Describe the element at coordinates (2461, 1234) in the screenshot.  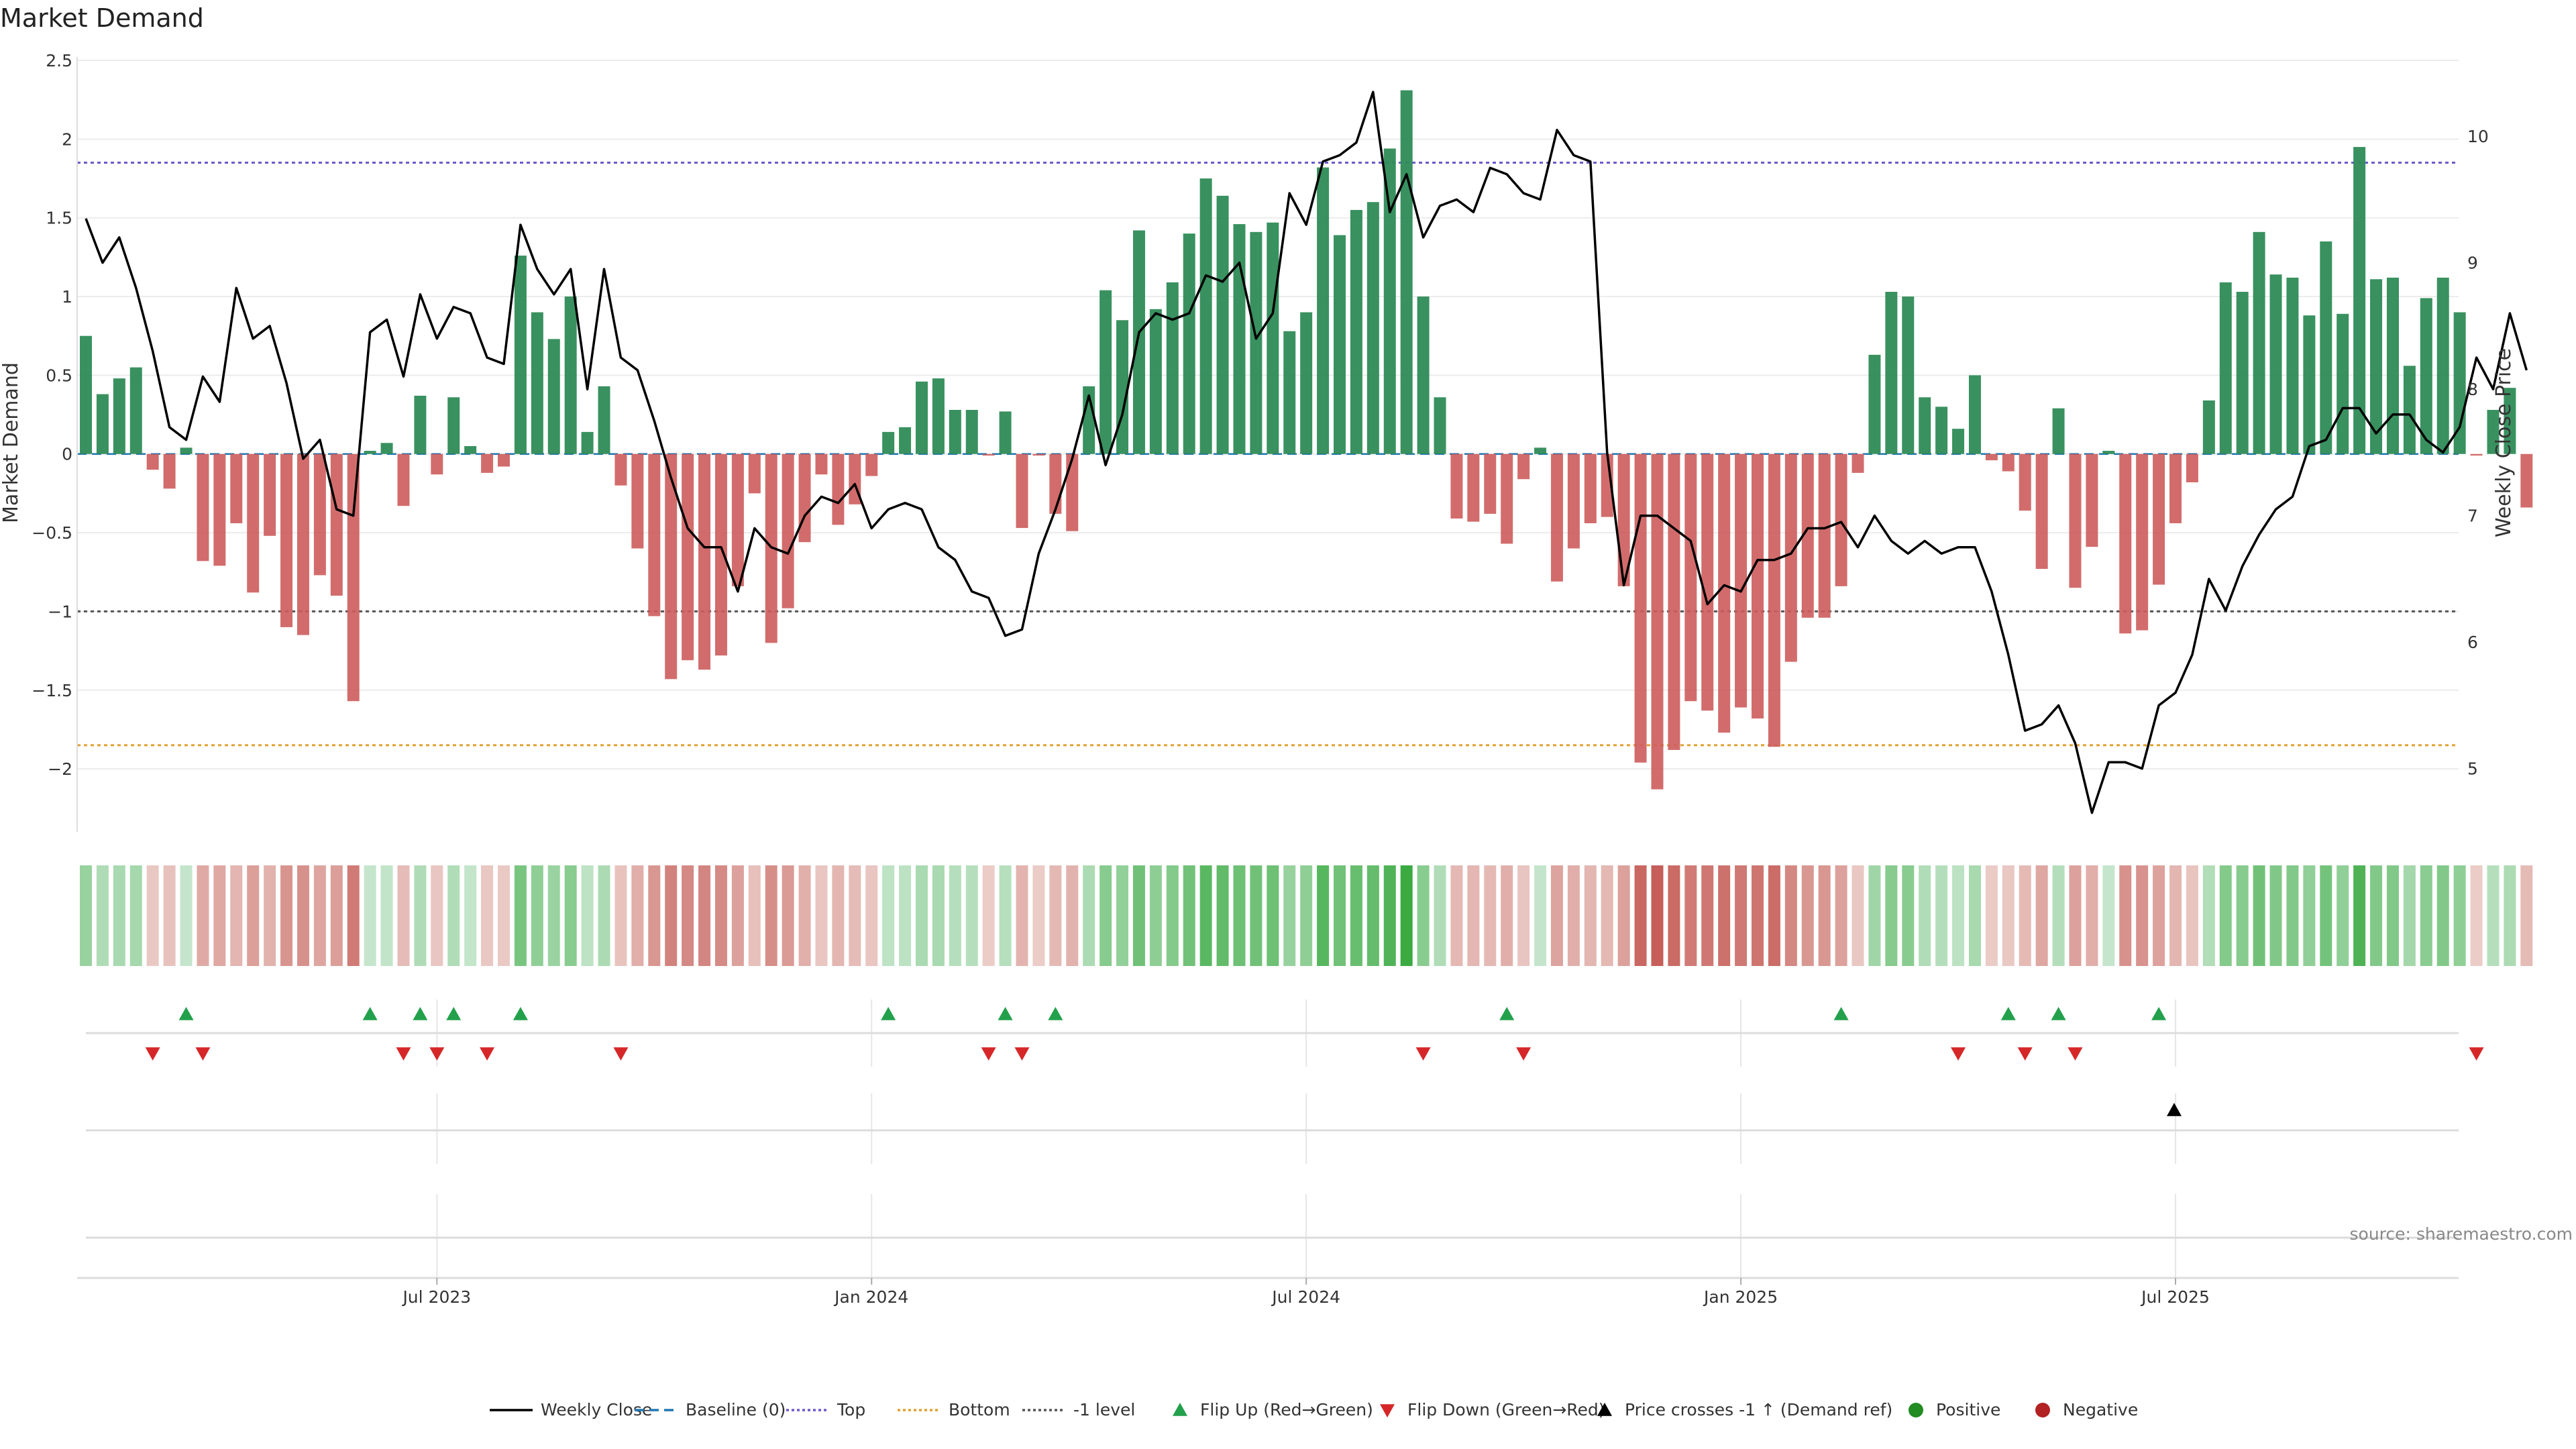
I see `source-note: source: sharemaestro.com` at that location.